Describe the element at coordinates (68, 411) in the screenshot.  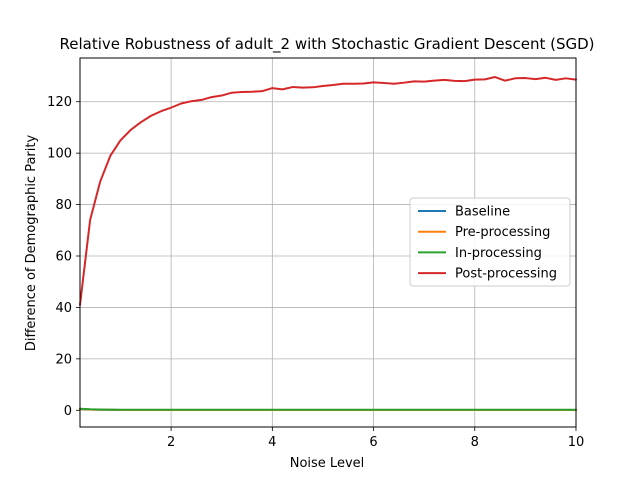
I see `y-tick-label: 0` at that location.